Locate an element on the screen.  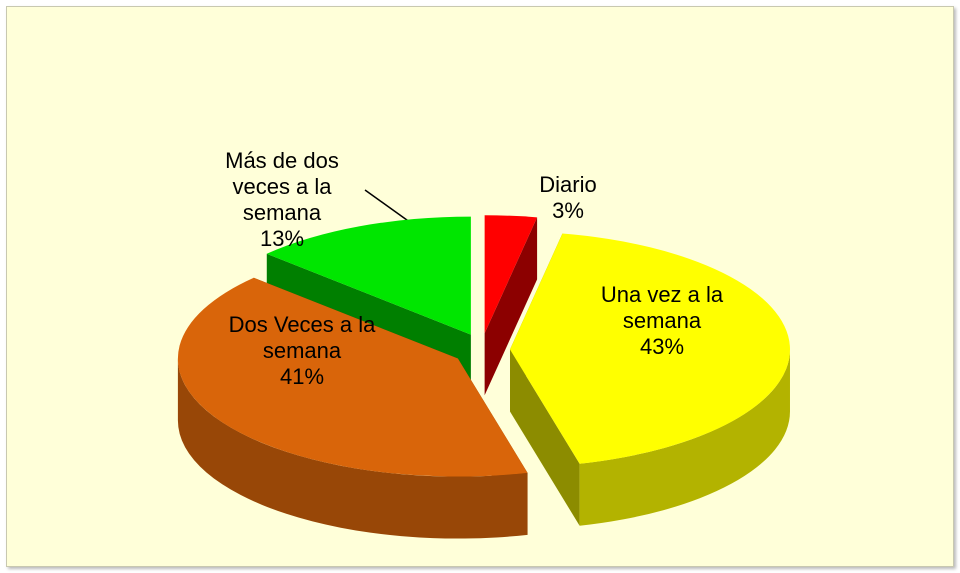
category-label: Más de dos veces a la semana is located at coordinates (282, 186).